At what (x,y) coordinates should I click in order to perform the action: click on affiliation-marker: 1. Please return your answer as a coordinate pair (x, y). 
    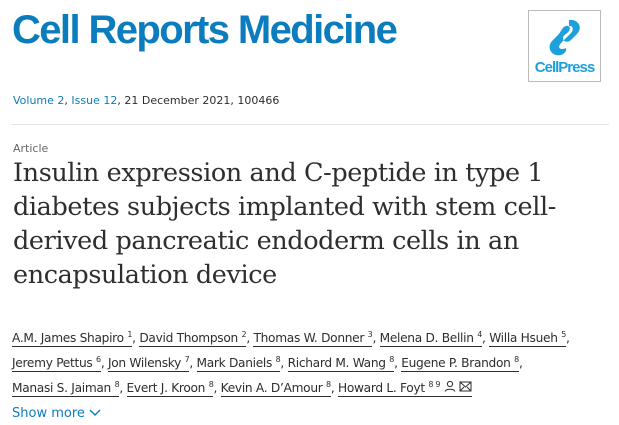
    Looking at the image, I should click on (130, 334).